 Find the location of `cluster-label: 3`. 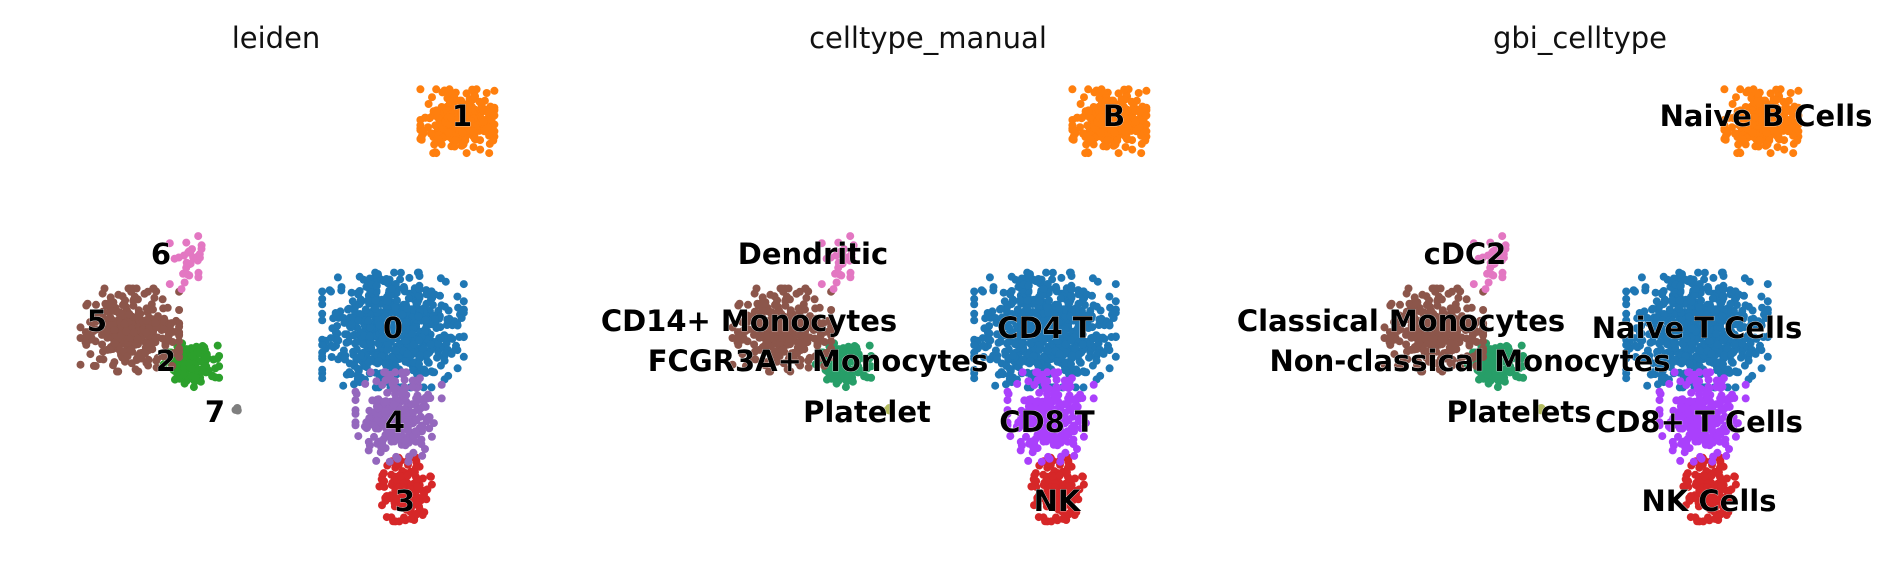

cluster-label: 3 is located at coordinates (405, 501).